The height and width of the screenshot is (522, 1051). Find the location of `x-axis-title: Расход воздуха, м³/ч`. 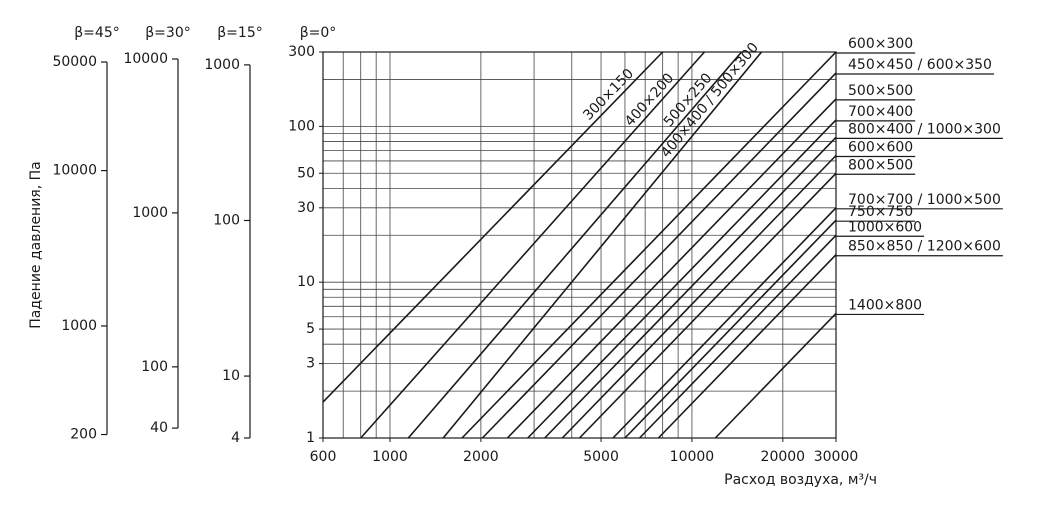

x-axis-title: Расход воздуха, м³/ч is located at coordinates (800, 480).